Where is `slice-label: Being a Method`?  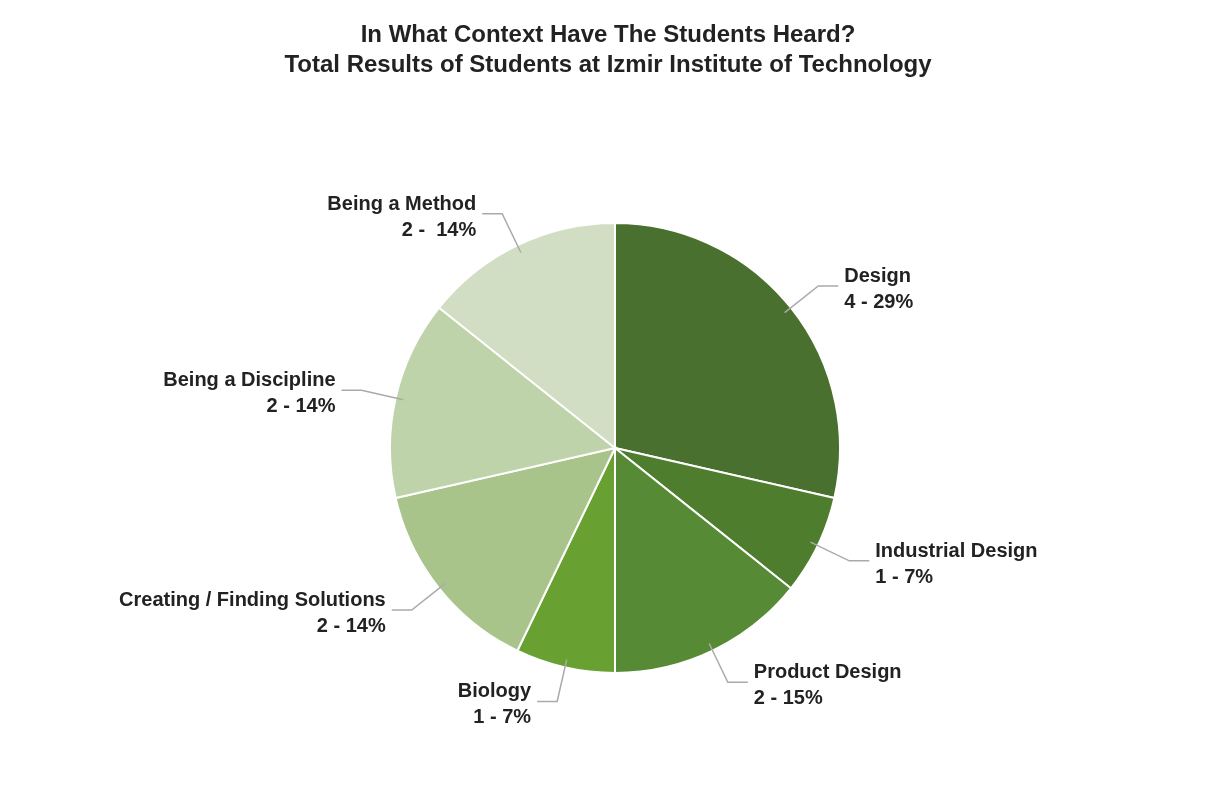
slice-label: Being a Method is located at coordinates (402, 202).